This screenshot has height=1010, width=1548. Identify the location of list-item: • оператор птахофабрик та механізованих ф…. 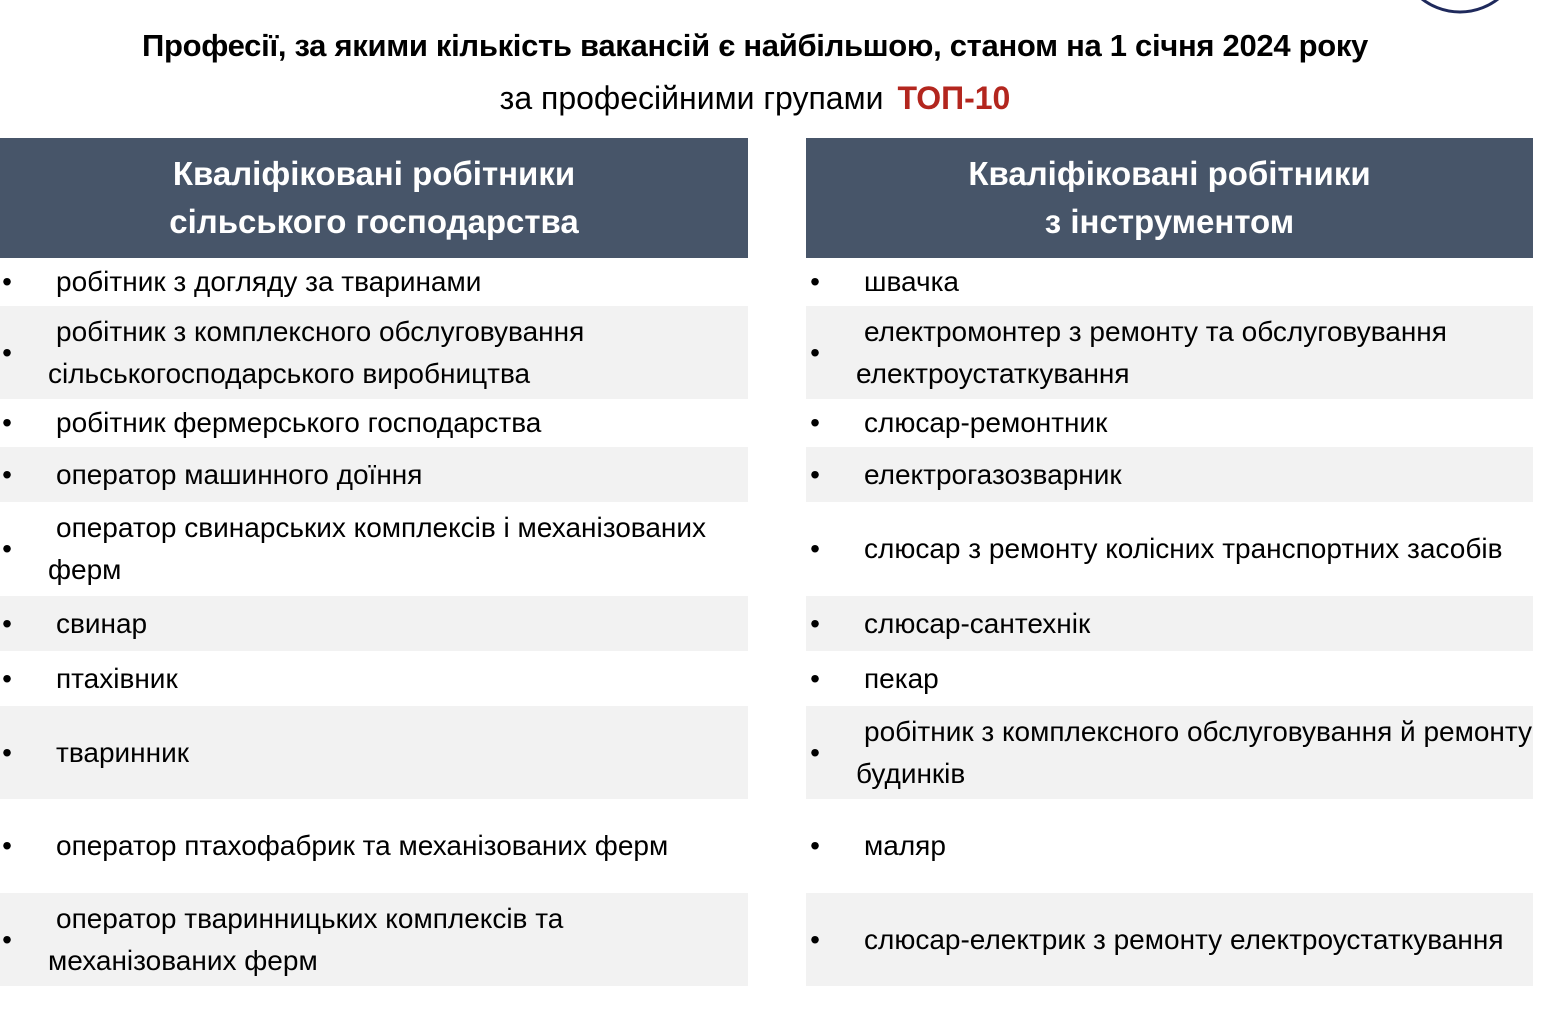
(374, 846).